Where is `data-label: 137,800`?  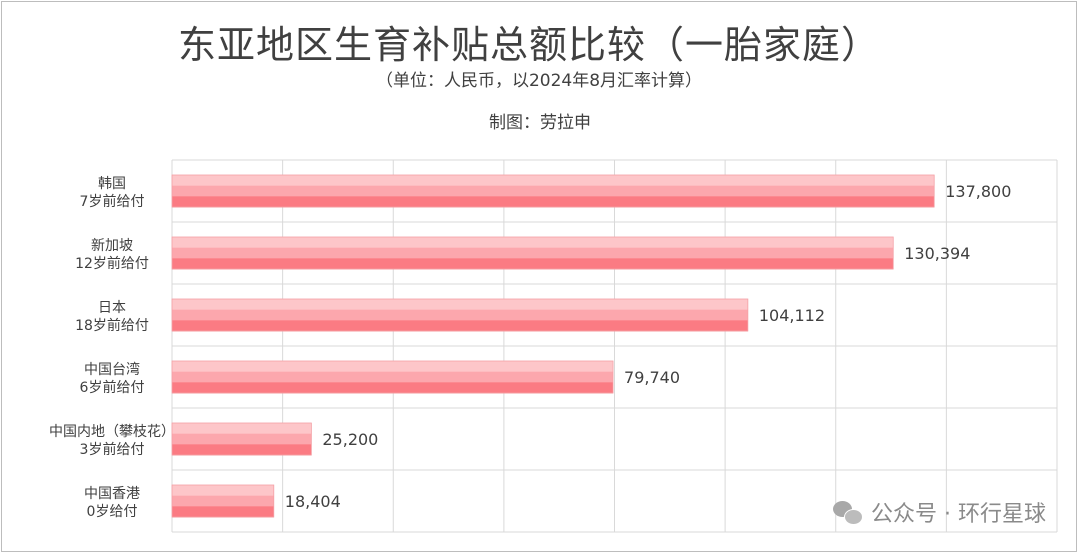 data-label: 137,800 is located at coordinates (978, 191).